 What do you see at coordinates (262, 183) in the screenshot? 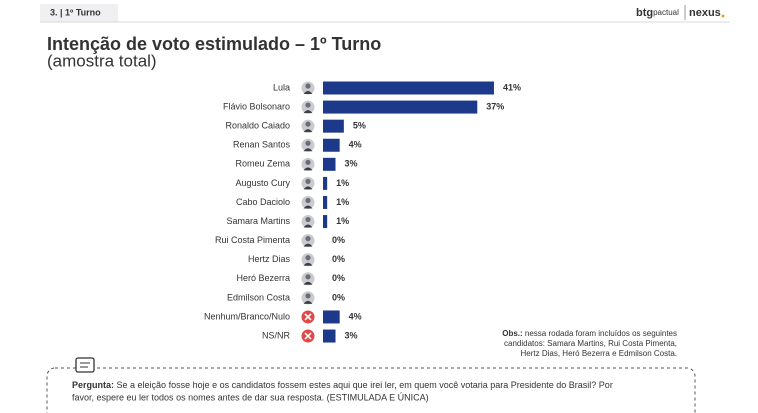
I see `category-label: Augusto Cury` at bounding box center [262, 183].